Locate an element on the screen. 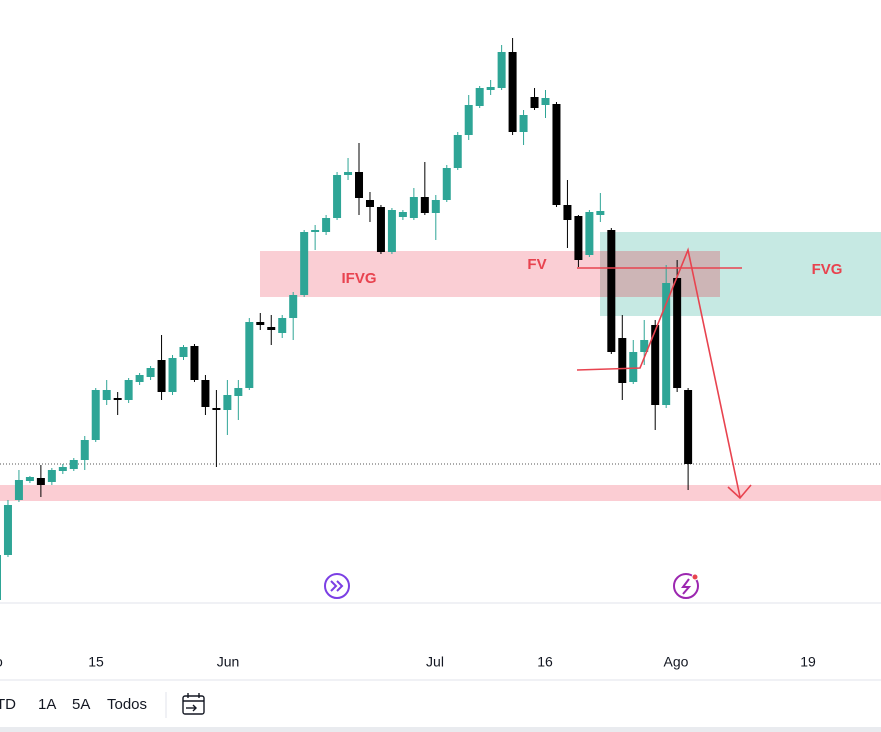 The height and width of the screenshot is (732, 881). arrow-head is located at coordinates (739, 492).